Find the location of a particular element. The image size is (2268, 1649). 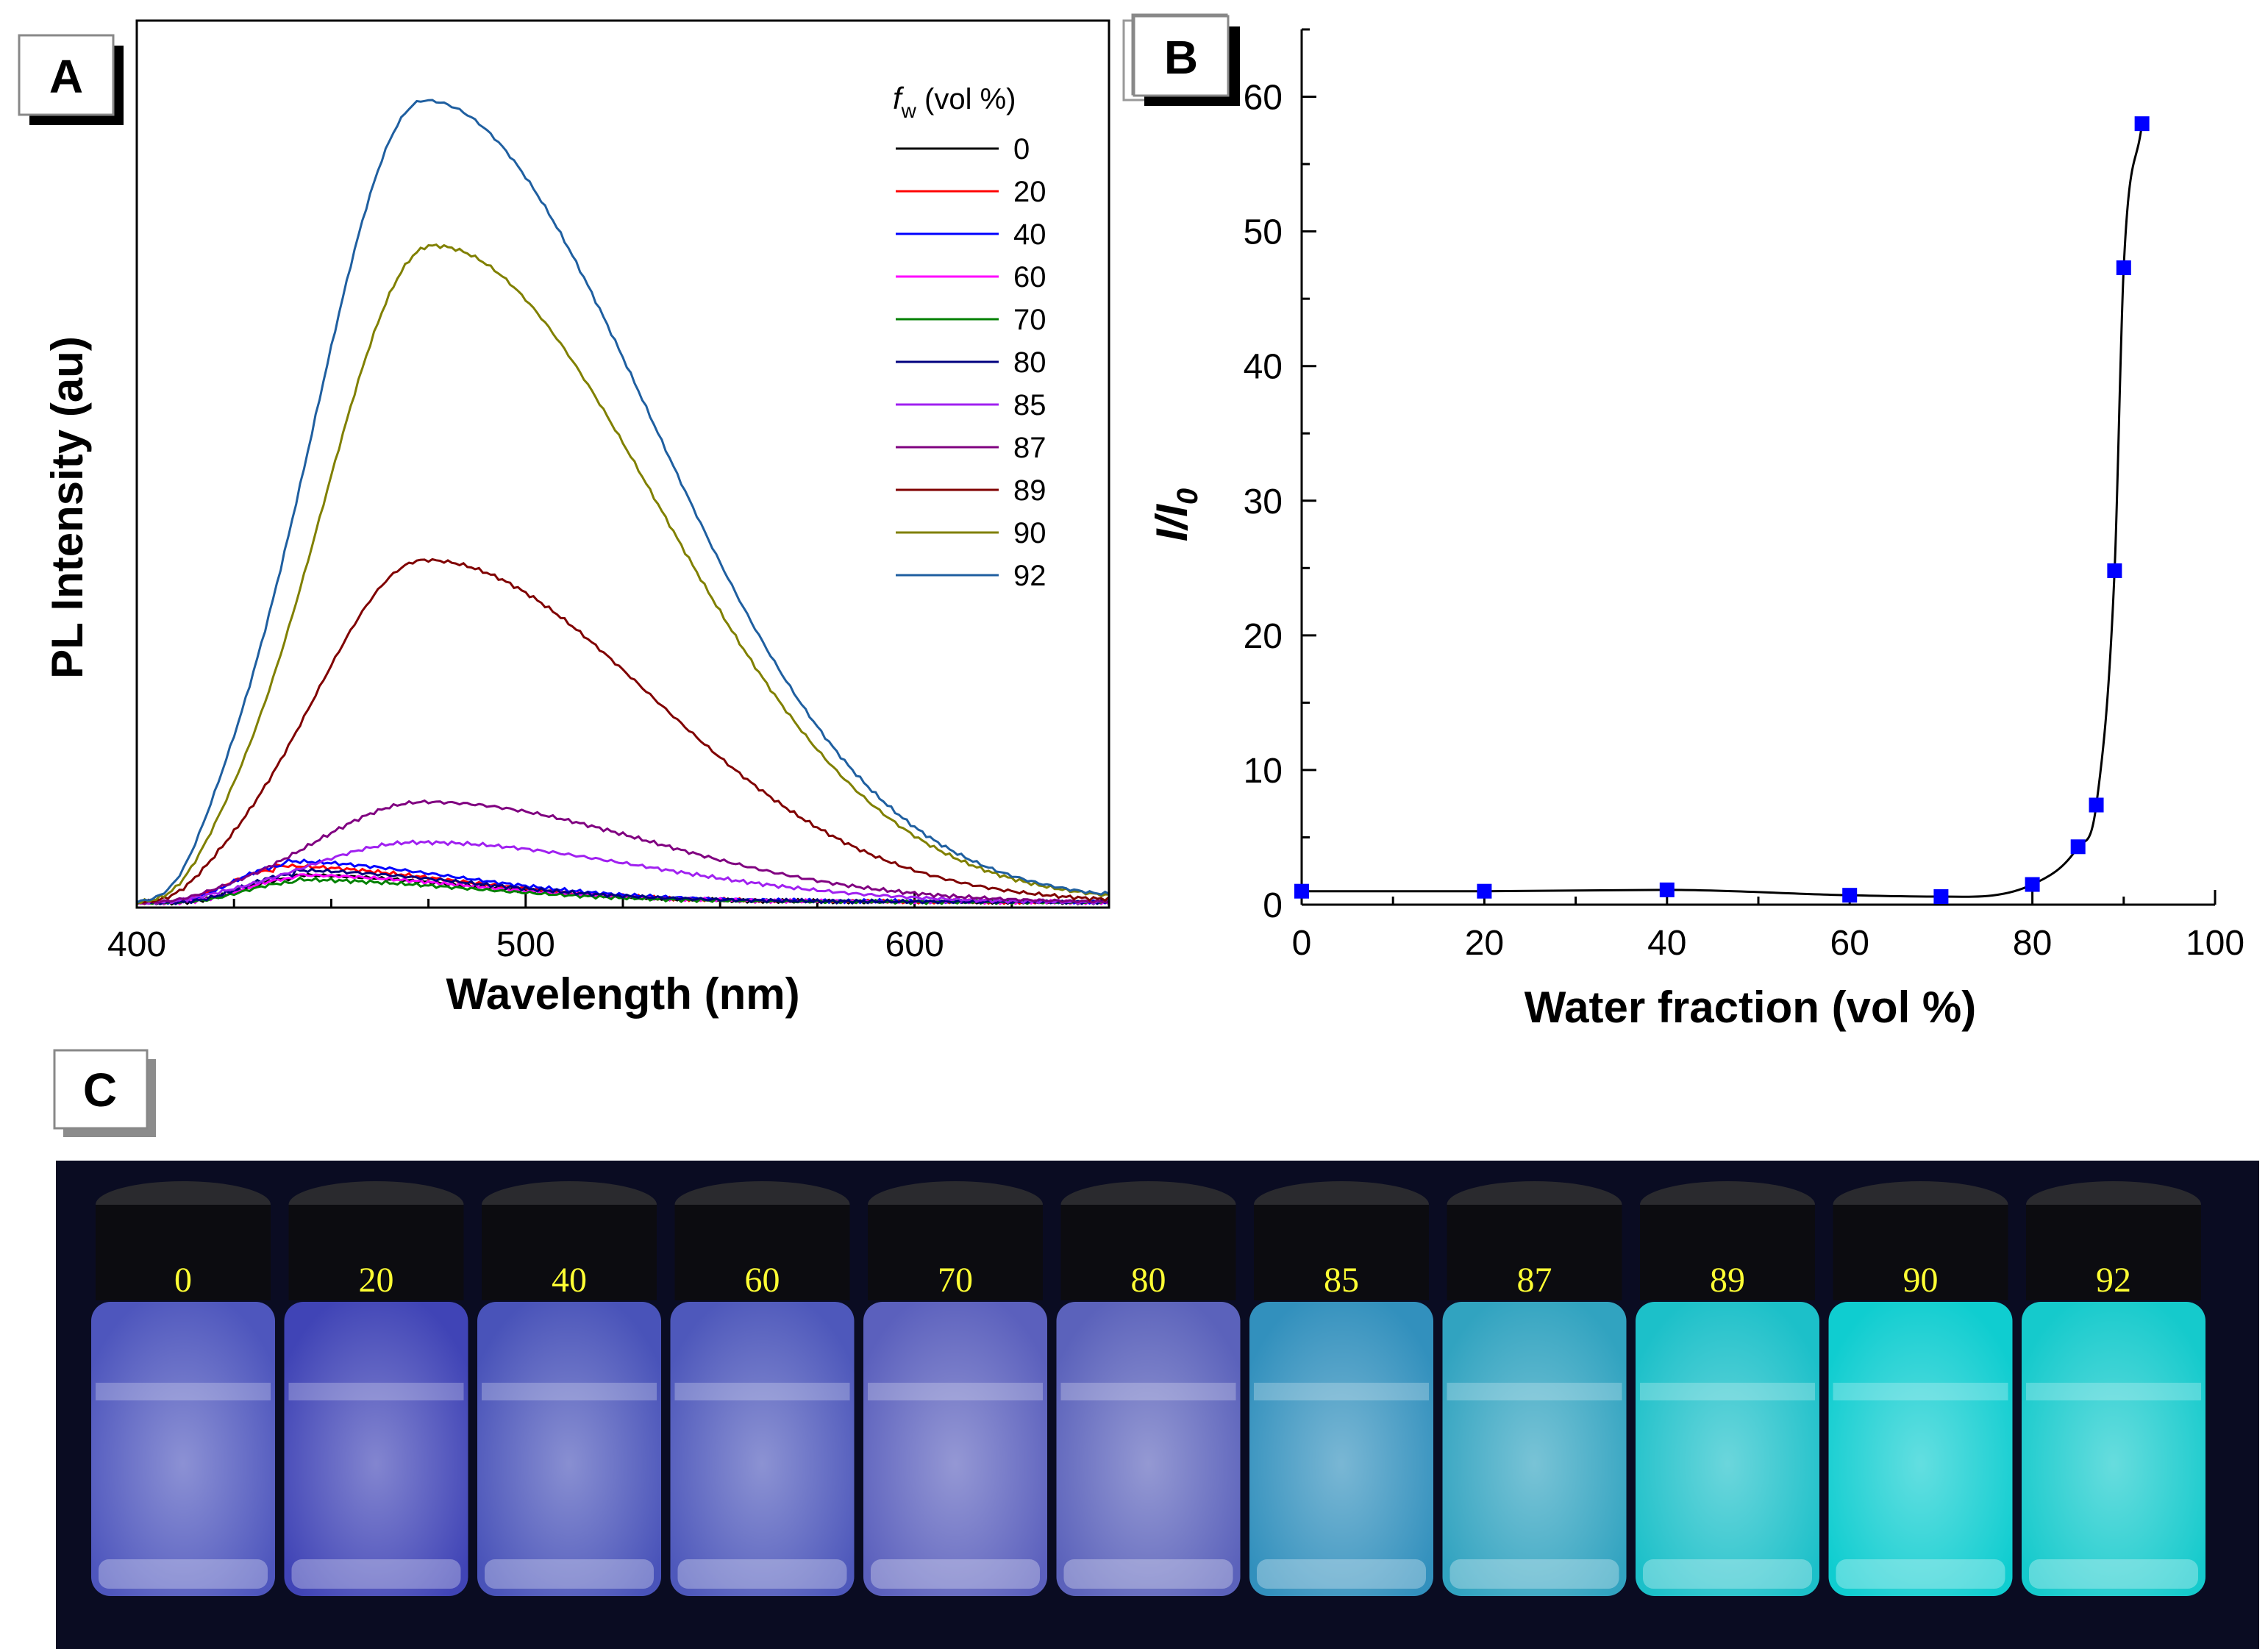

panel-c-label: C is located at coordinates (100, 1090).